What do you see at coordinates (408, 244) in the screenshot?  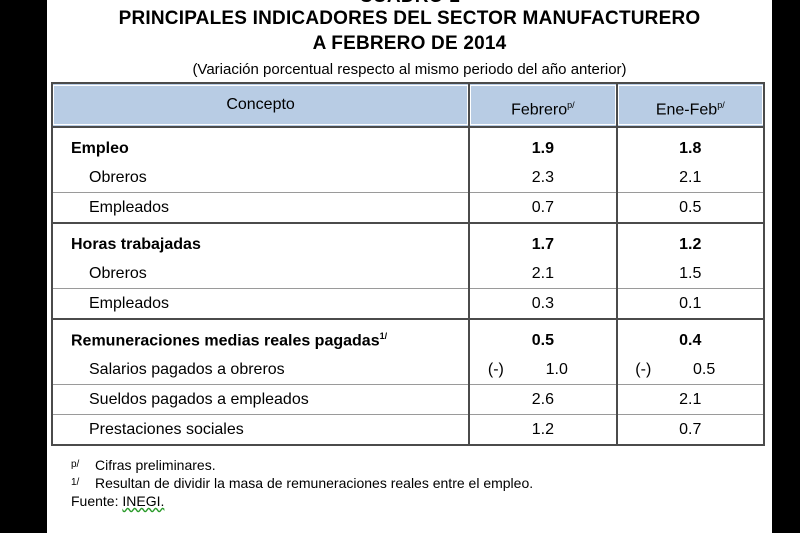 I see `table-row: Horas trabajadas 1.7 1.2` at bounding box center [408, 244].